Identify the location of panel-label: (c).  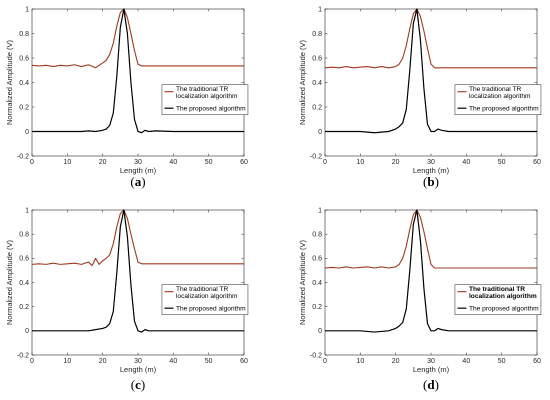
(138, 384).